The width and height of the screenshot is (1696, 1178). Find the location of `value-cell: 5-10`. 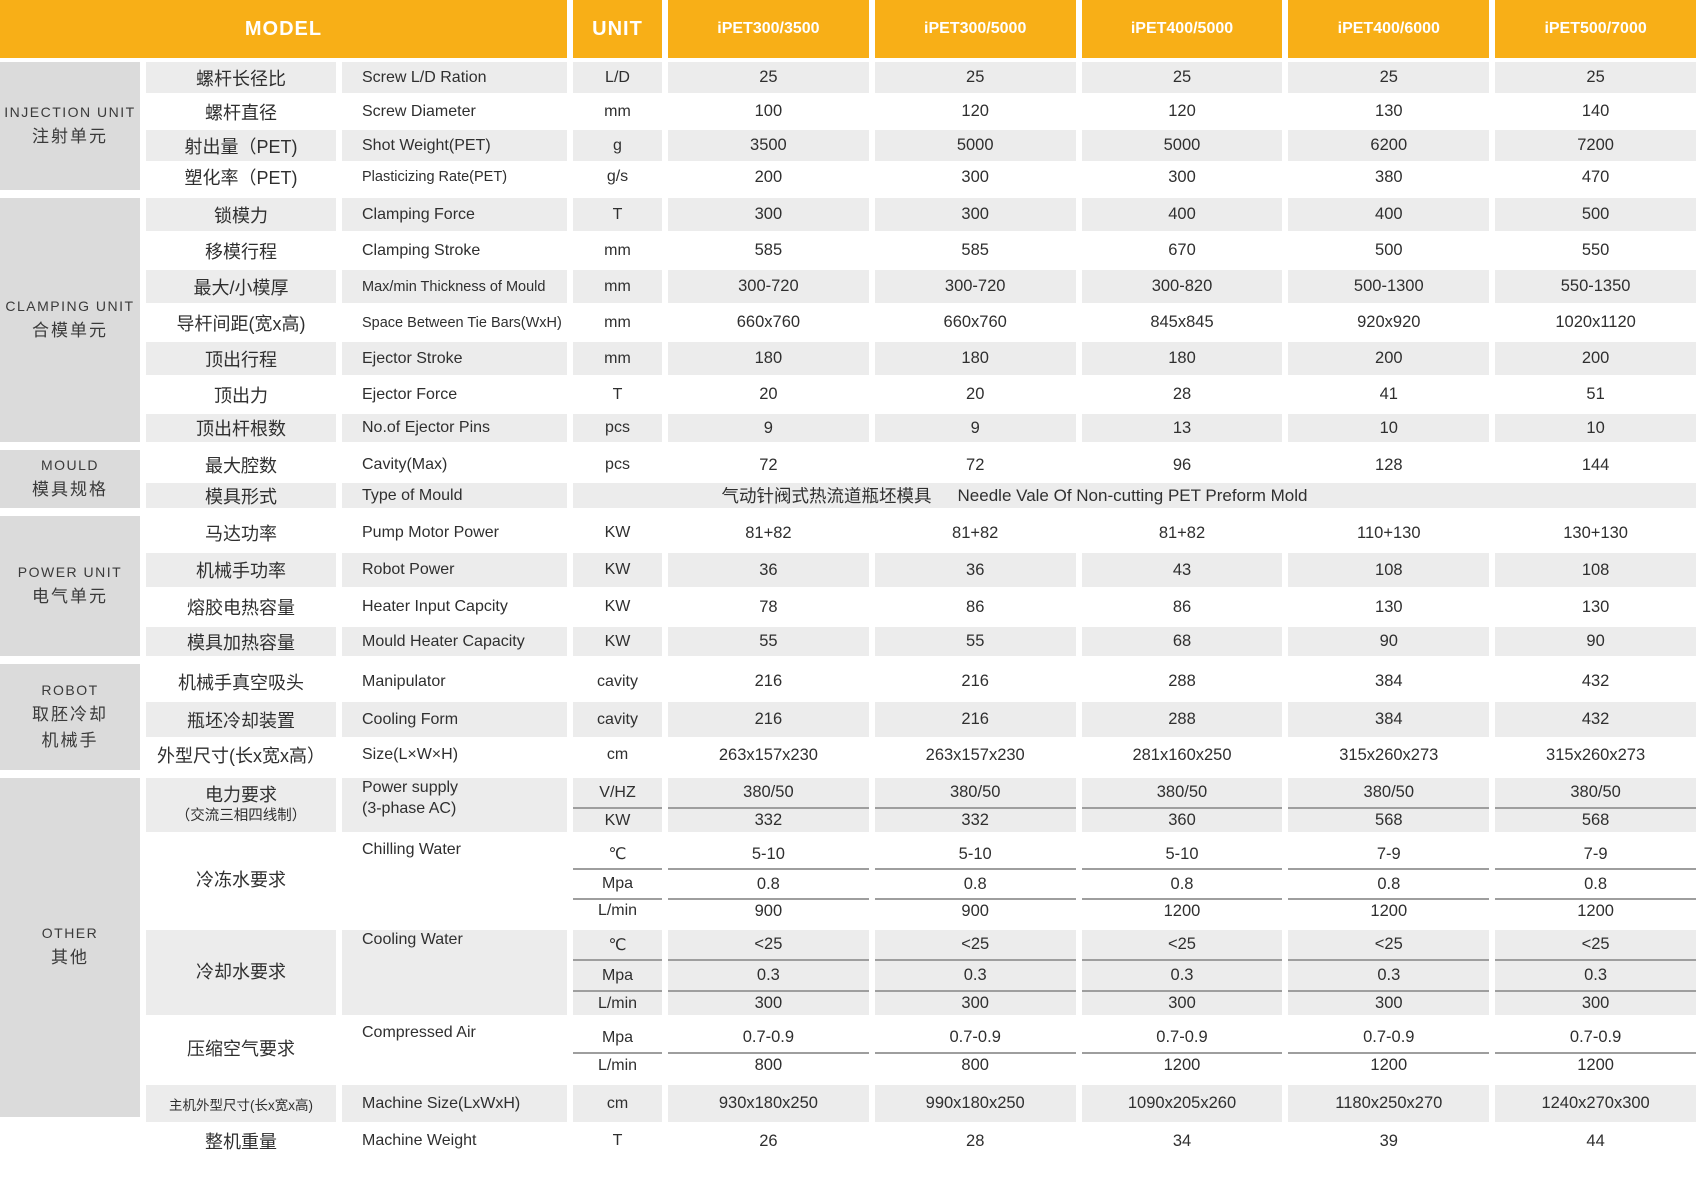

value-cell: 5-10 is located at coordinates (1182, 855).